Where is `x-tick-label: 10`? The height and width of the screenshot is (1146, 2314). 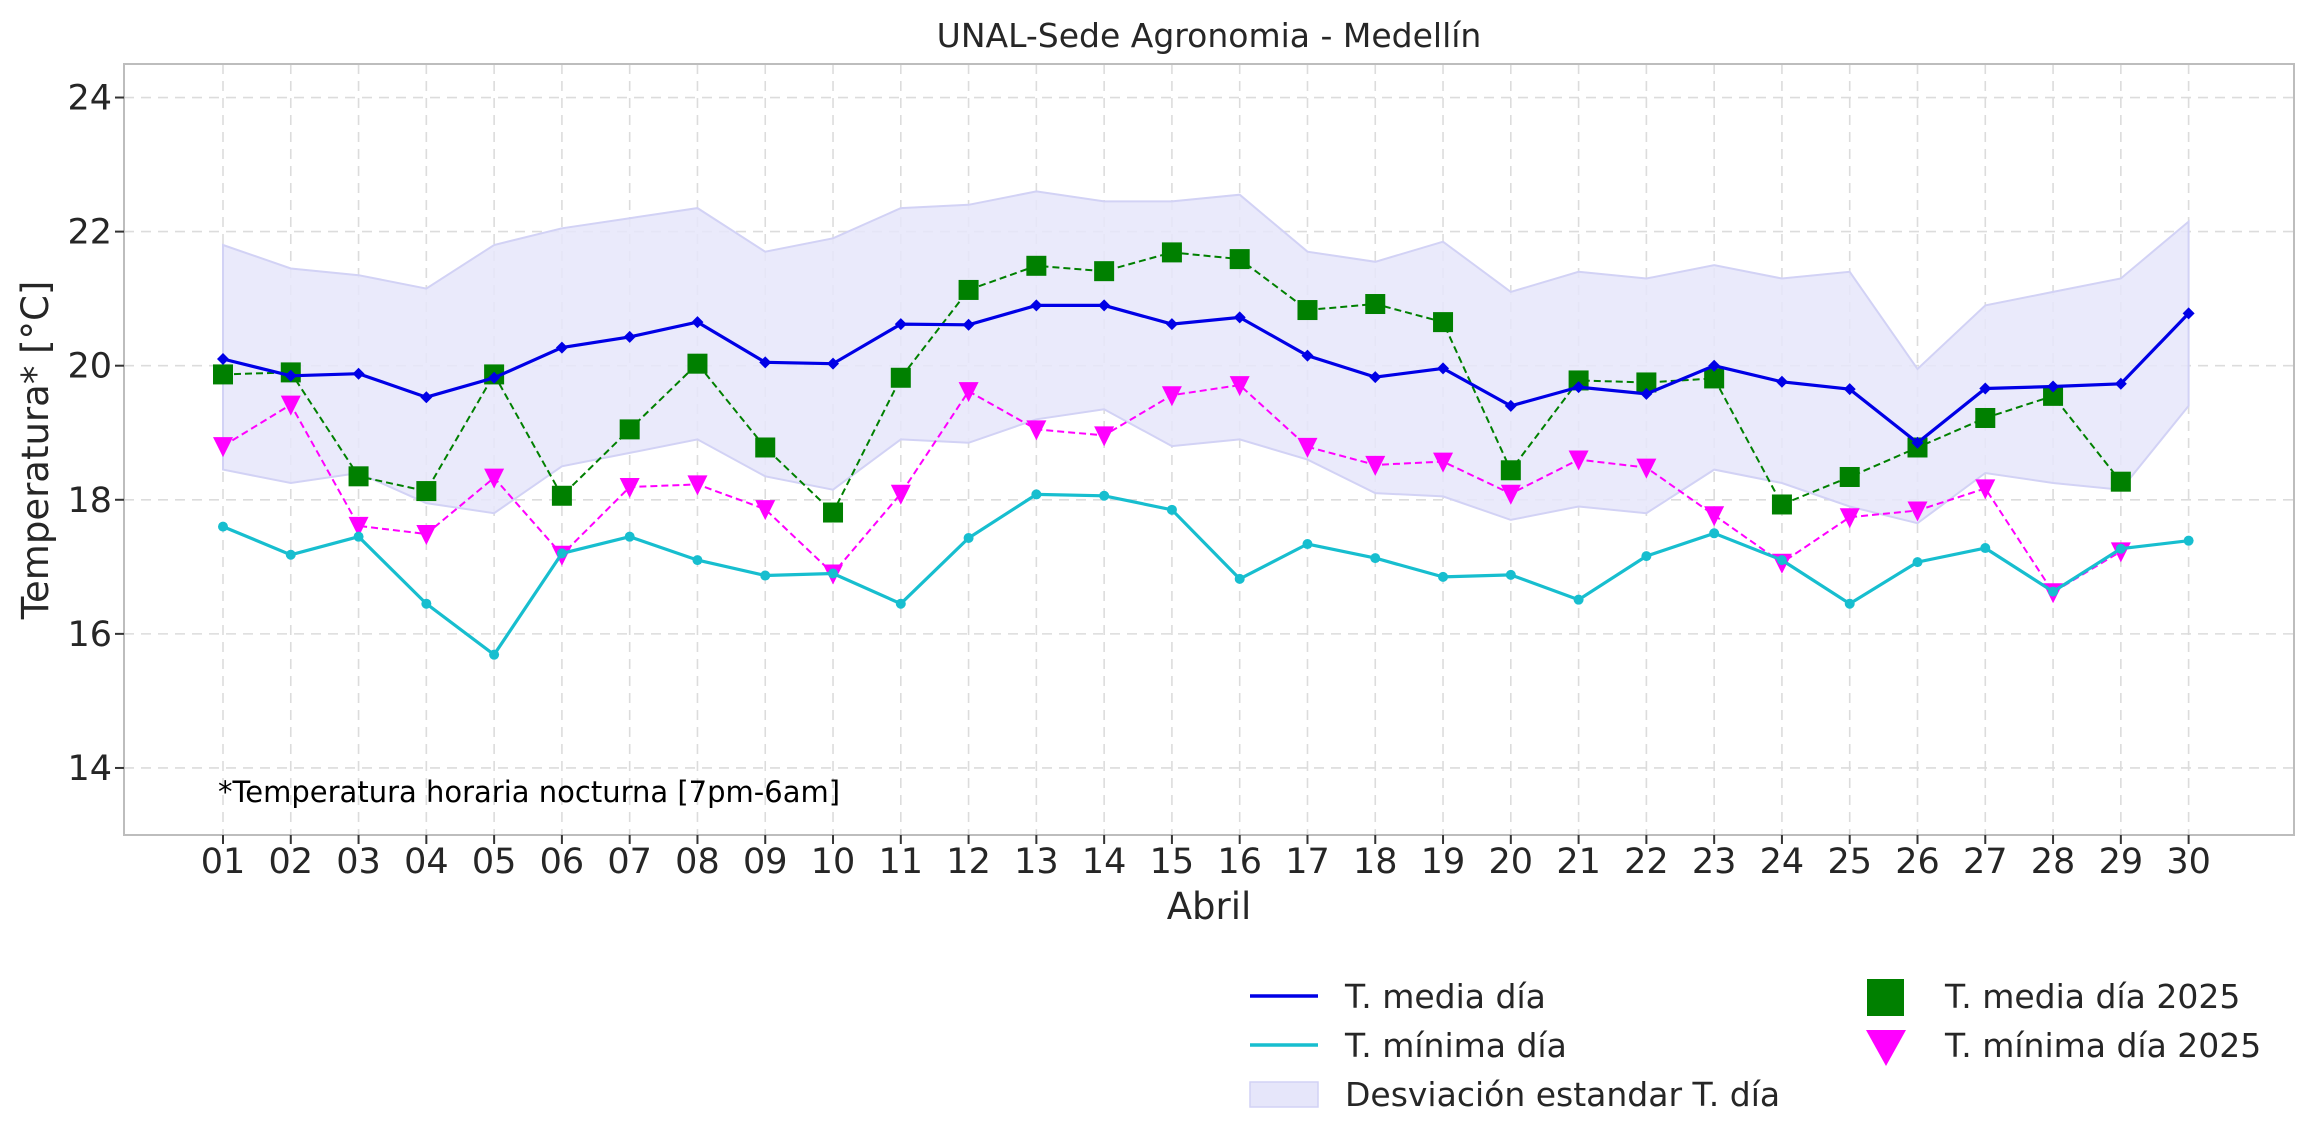 x-tick-label: 10 is located at coordinates (833, 862).